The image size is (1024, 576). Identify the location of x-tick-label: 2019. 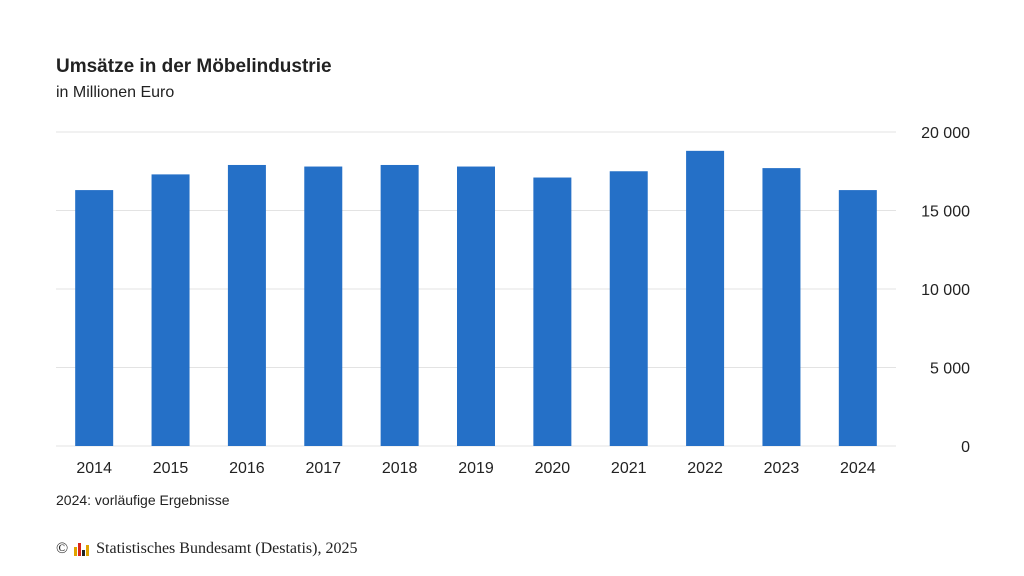
(476, 468).